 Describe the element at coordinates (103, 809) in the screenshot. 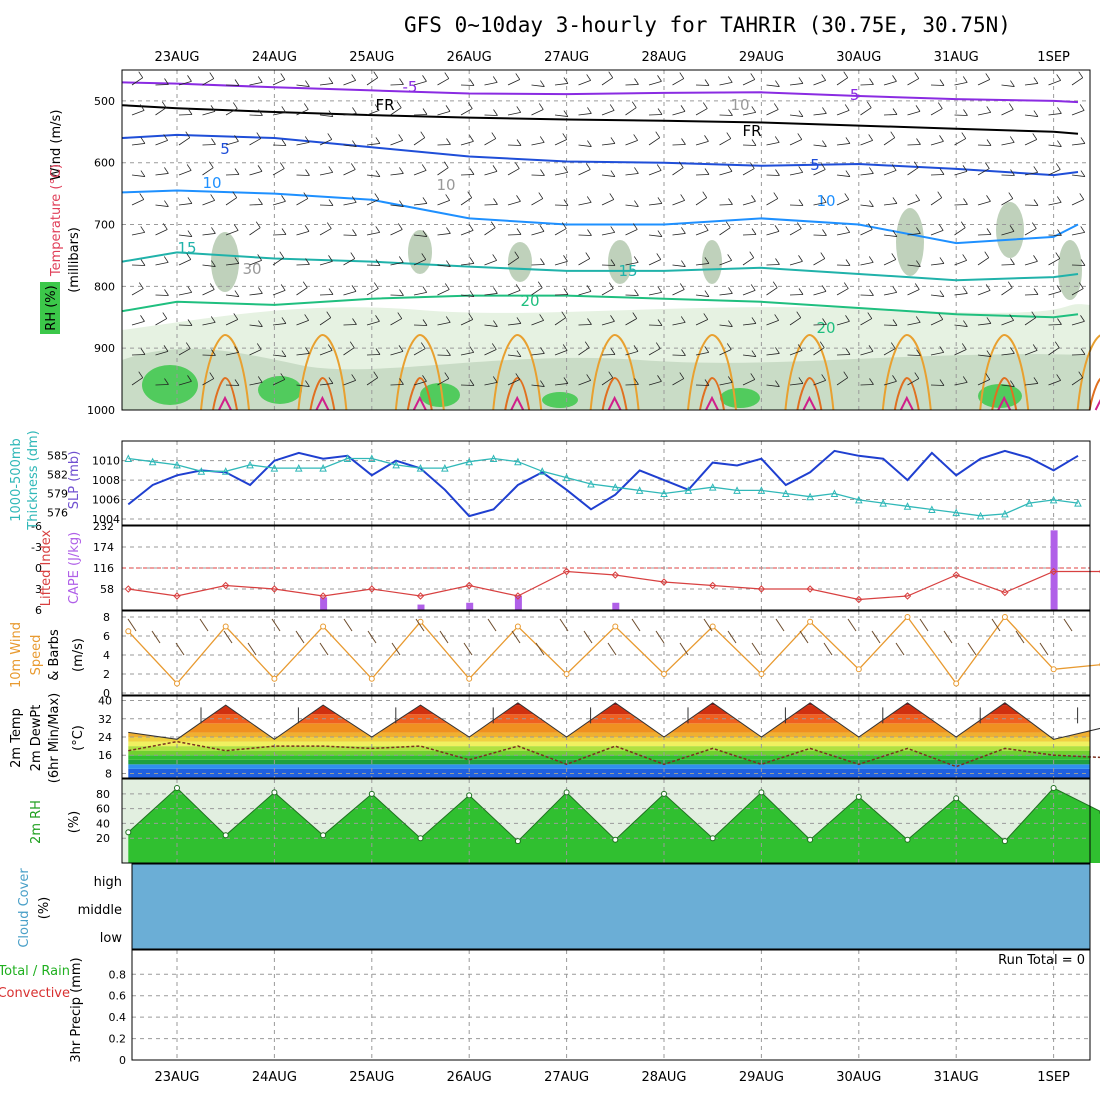

I see `rh-ytick: 60` at that location.